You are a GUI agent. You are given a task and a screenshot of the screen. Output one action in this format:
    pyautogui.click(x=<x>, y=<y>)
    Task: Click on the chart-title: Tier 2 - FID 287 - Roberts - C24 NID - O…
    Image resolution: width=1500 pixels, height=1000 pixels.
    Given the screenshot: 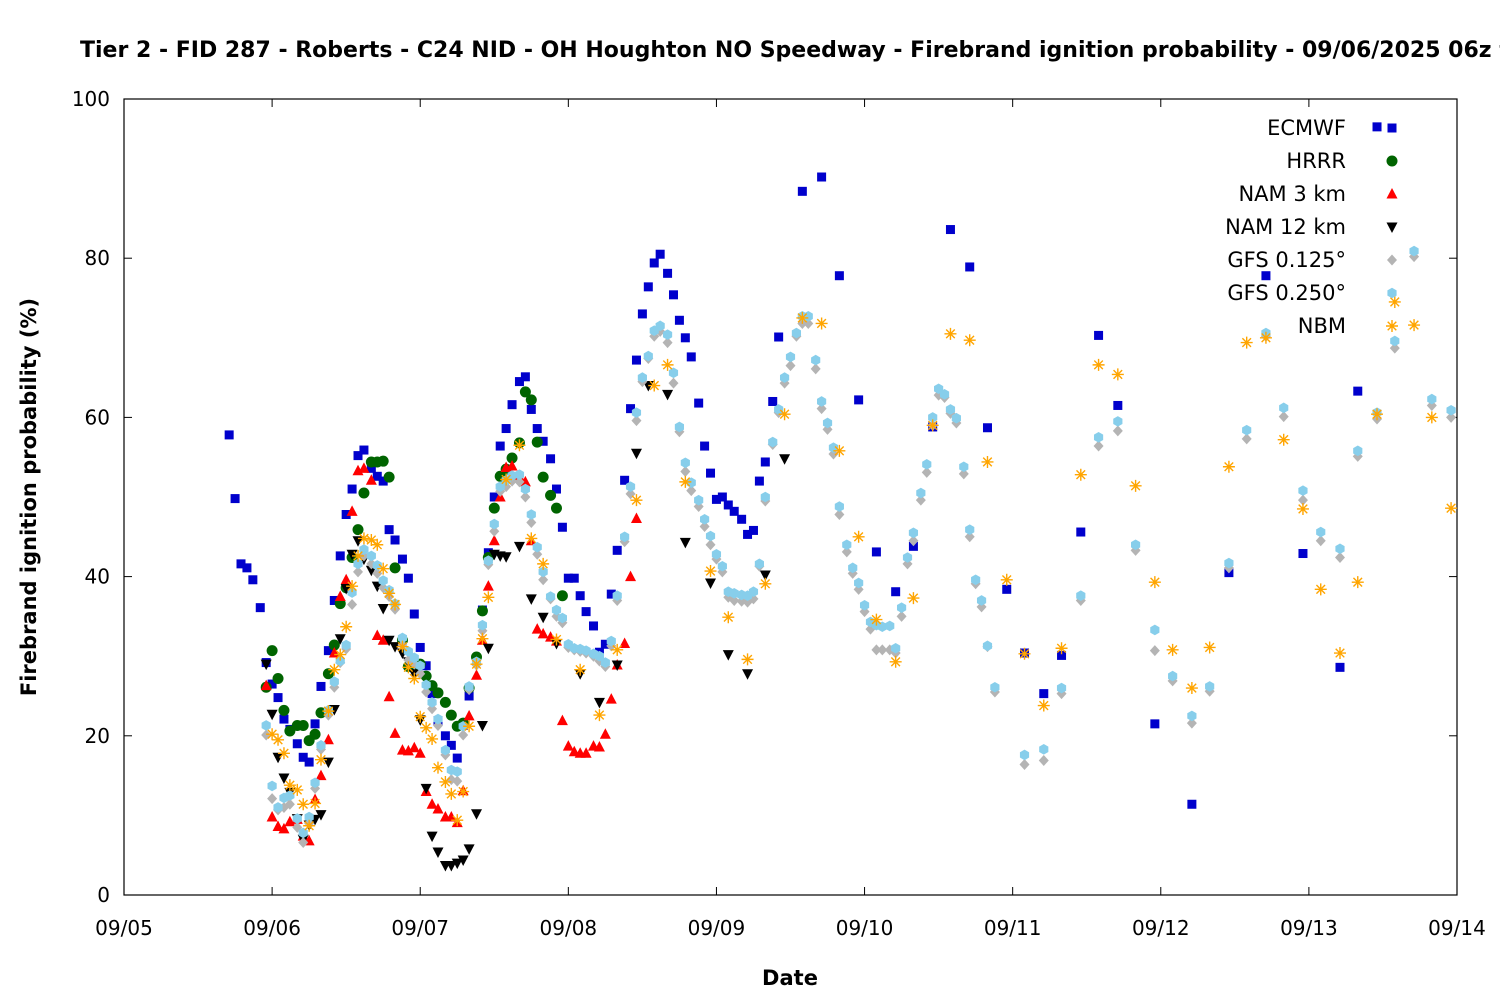 What is the action you would take?
    pyautogui.click(x=790, y=50)
    